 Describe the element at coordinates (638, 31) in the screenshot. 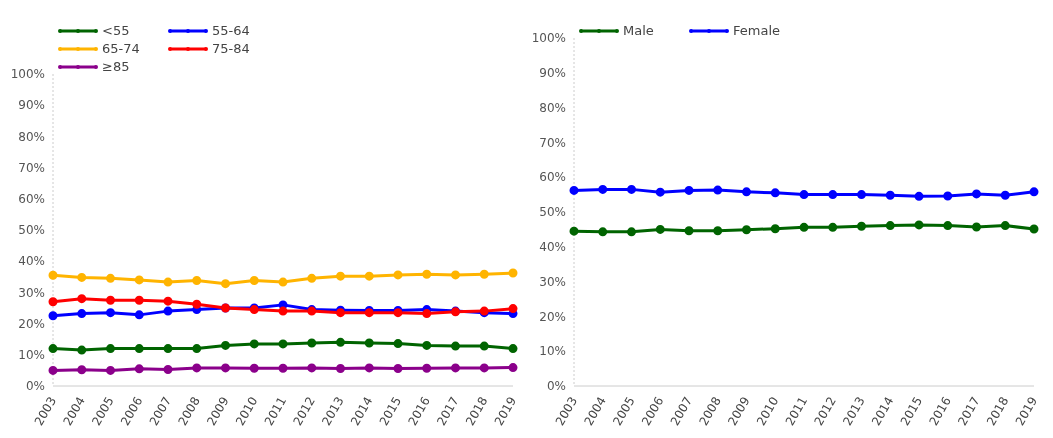

I see `legend-label: Male` at that location.